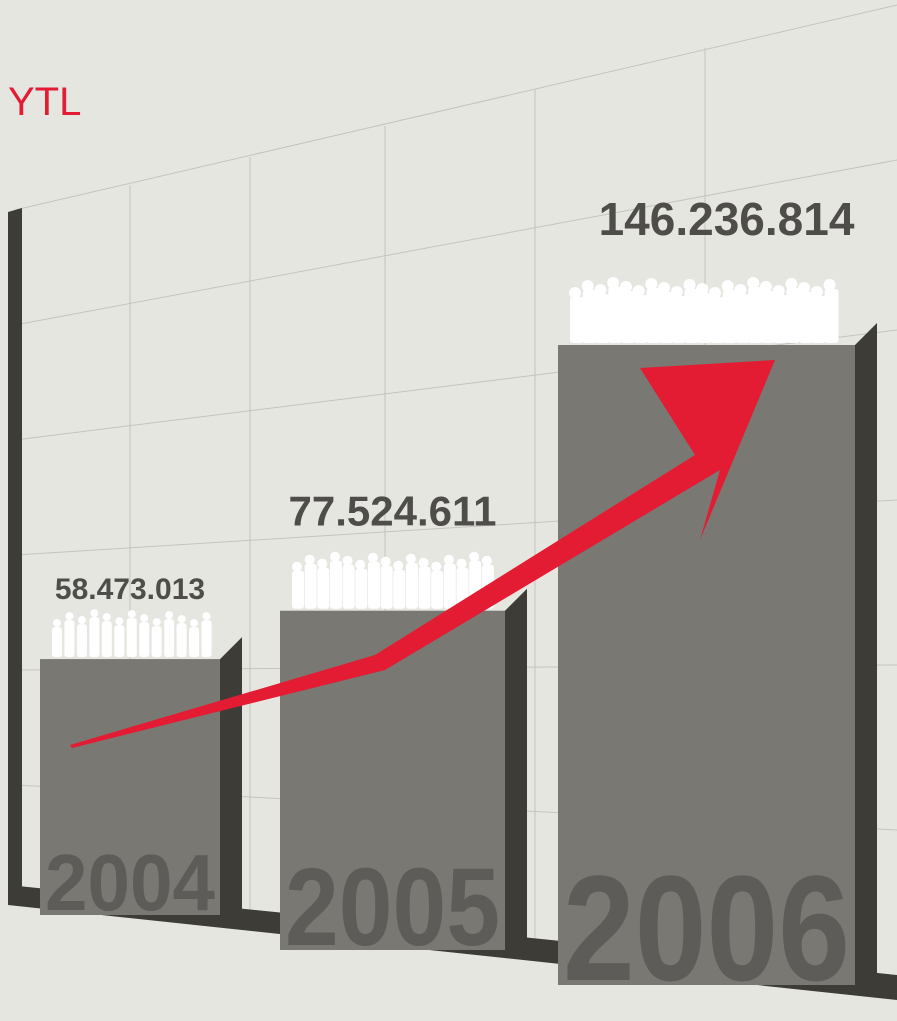  I want to click on year-label: 2004, so click(130, 882).